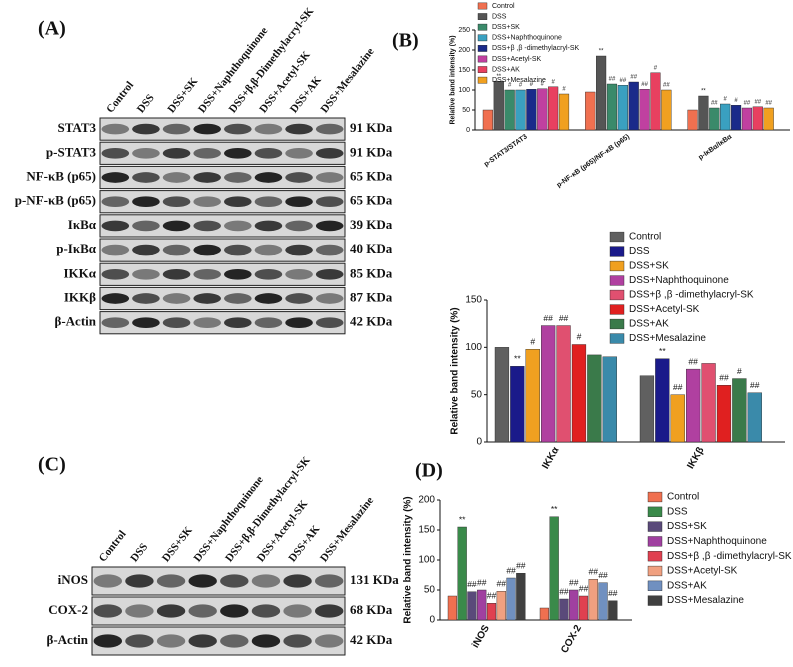  I want to click on size-label: 39 KDa, so click(371, 224).